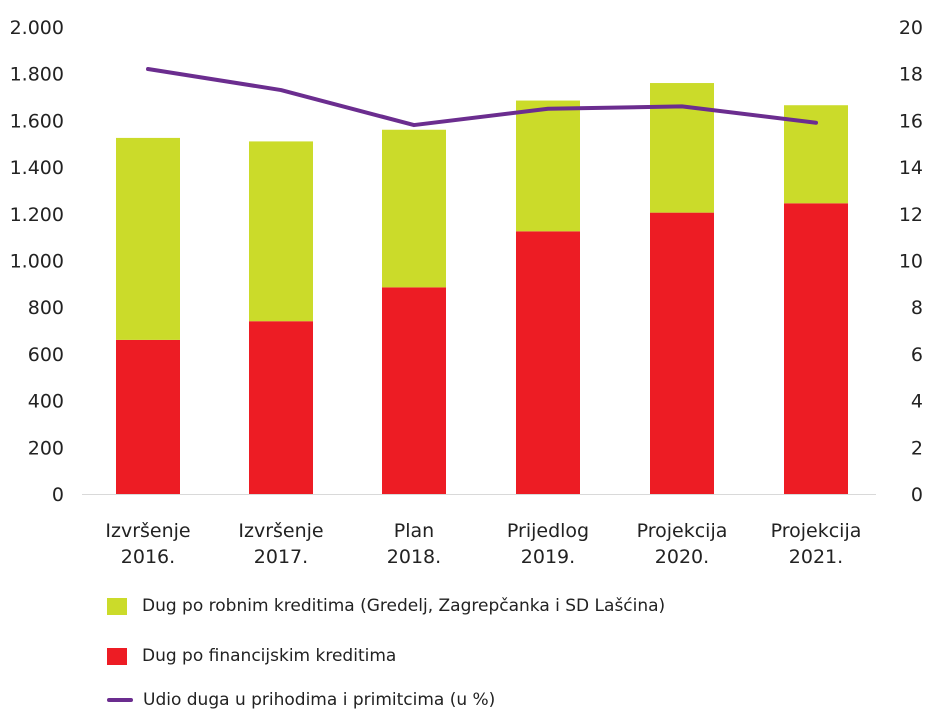  What do you see at coordinates (917, 495) in the screenshot?
I see `right-tick-label: 0` at bounding box center [917, 495].